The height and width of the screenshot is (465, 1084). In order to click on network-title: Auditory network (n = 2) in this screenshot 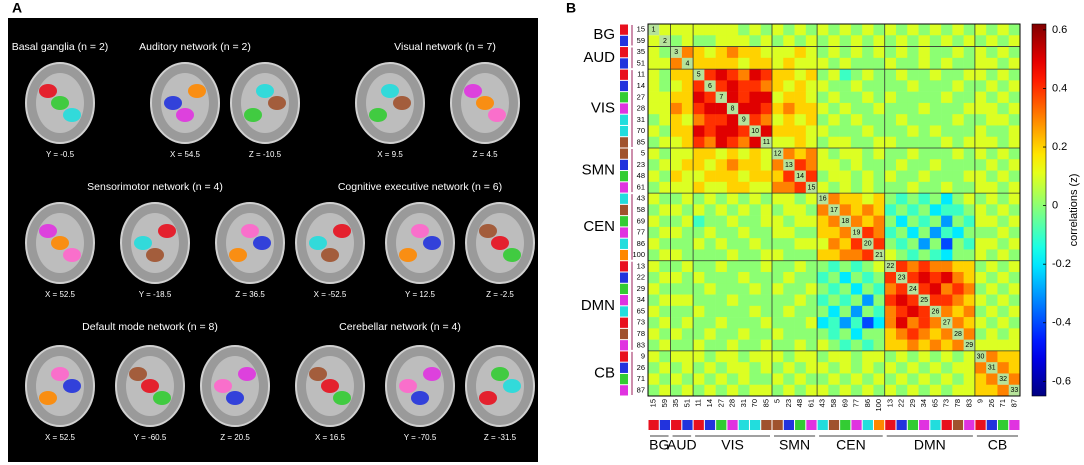, I will do `click(195, 47)`.